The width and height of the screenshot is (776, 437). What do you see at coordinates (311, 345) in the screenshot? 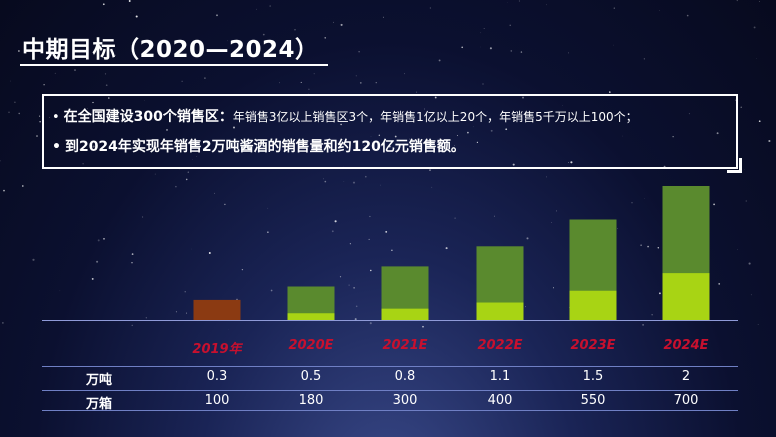
I see `x-tick-label: 2020E` at bounding box center [311, 345].